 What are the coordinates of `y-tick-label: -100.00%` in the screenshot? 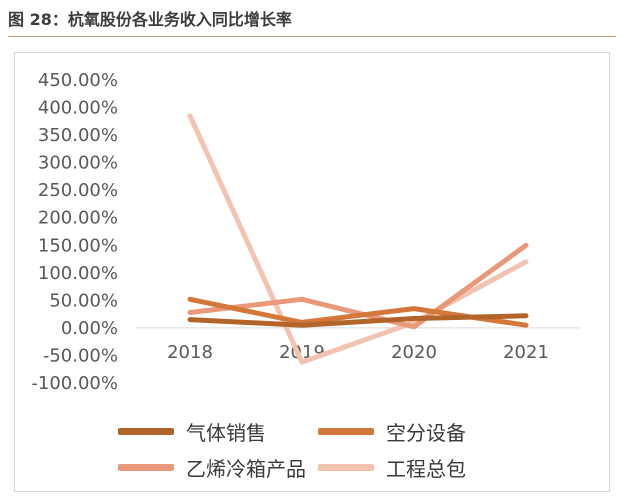 It's located at (74, 383).